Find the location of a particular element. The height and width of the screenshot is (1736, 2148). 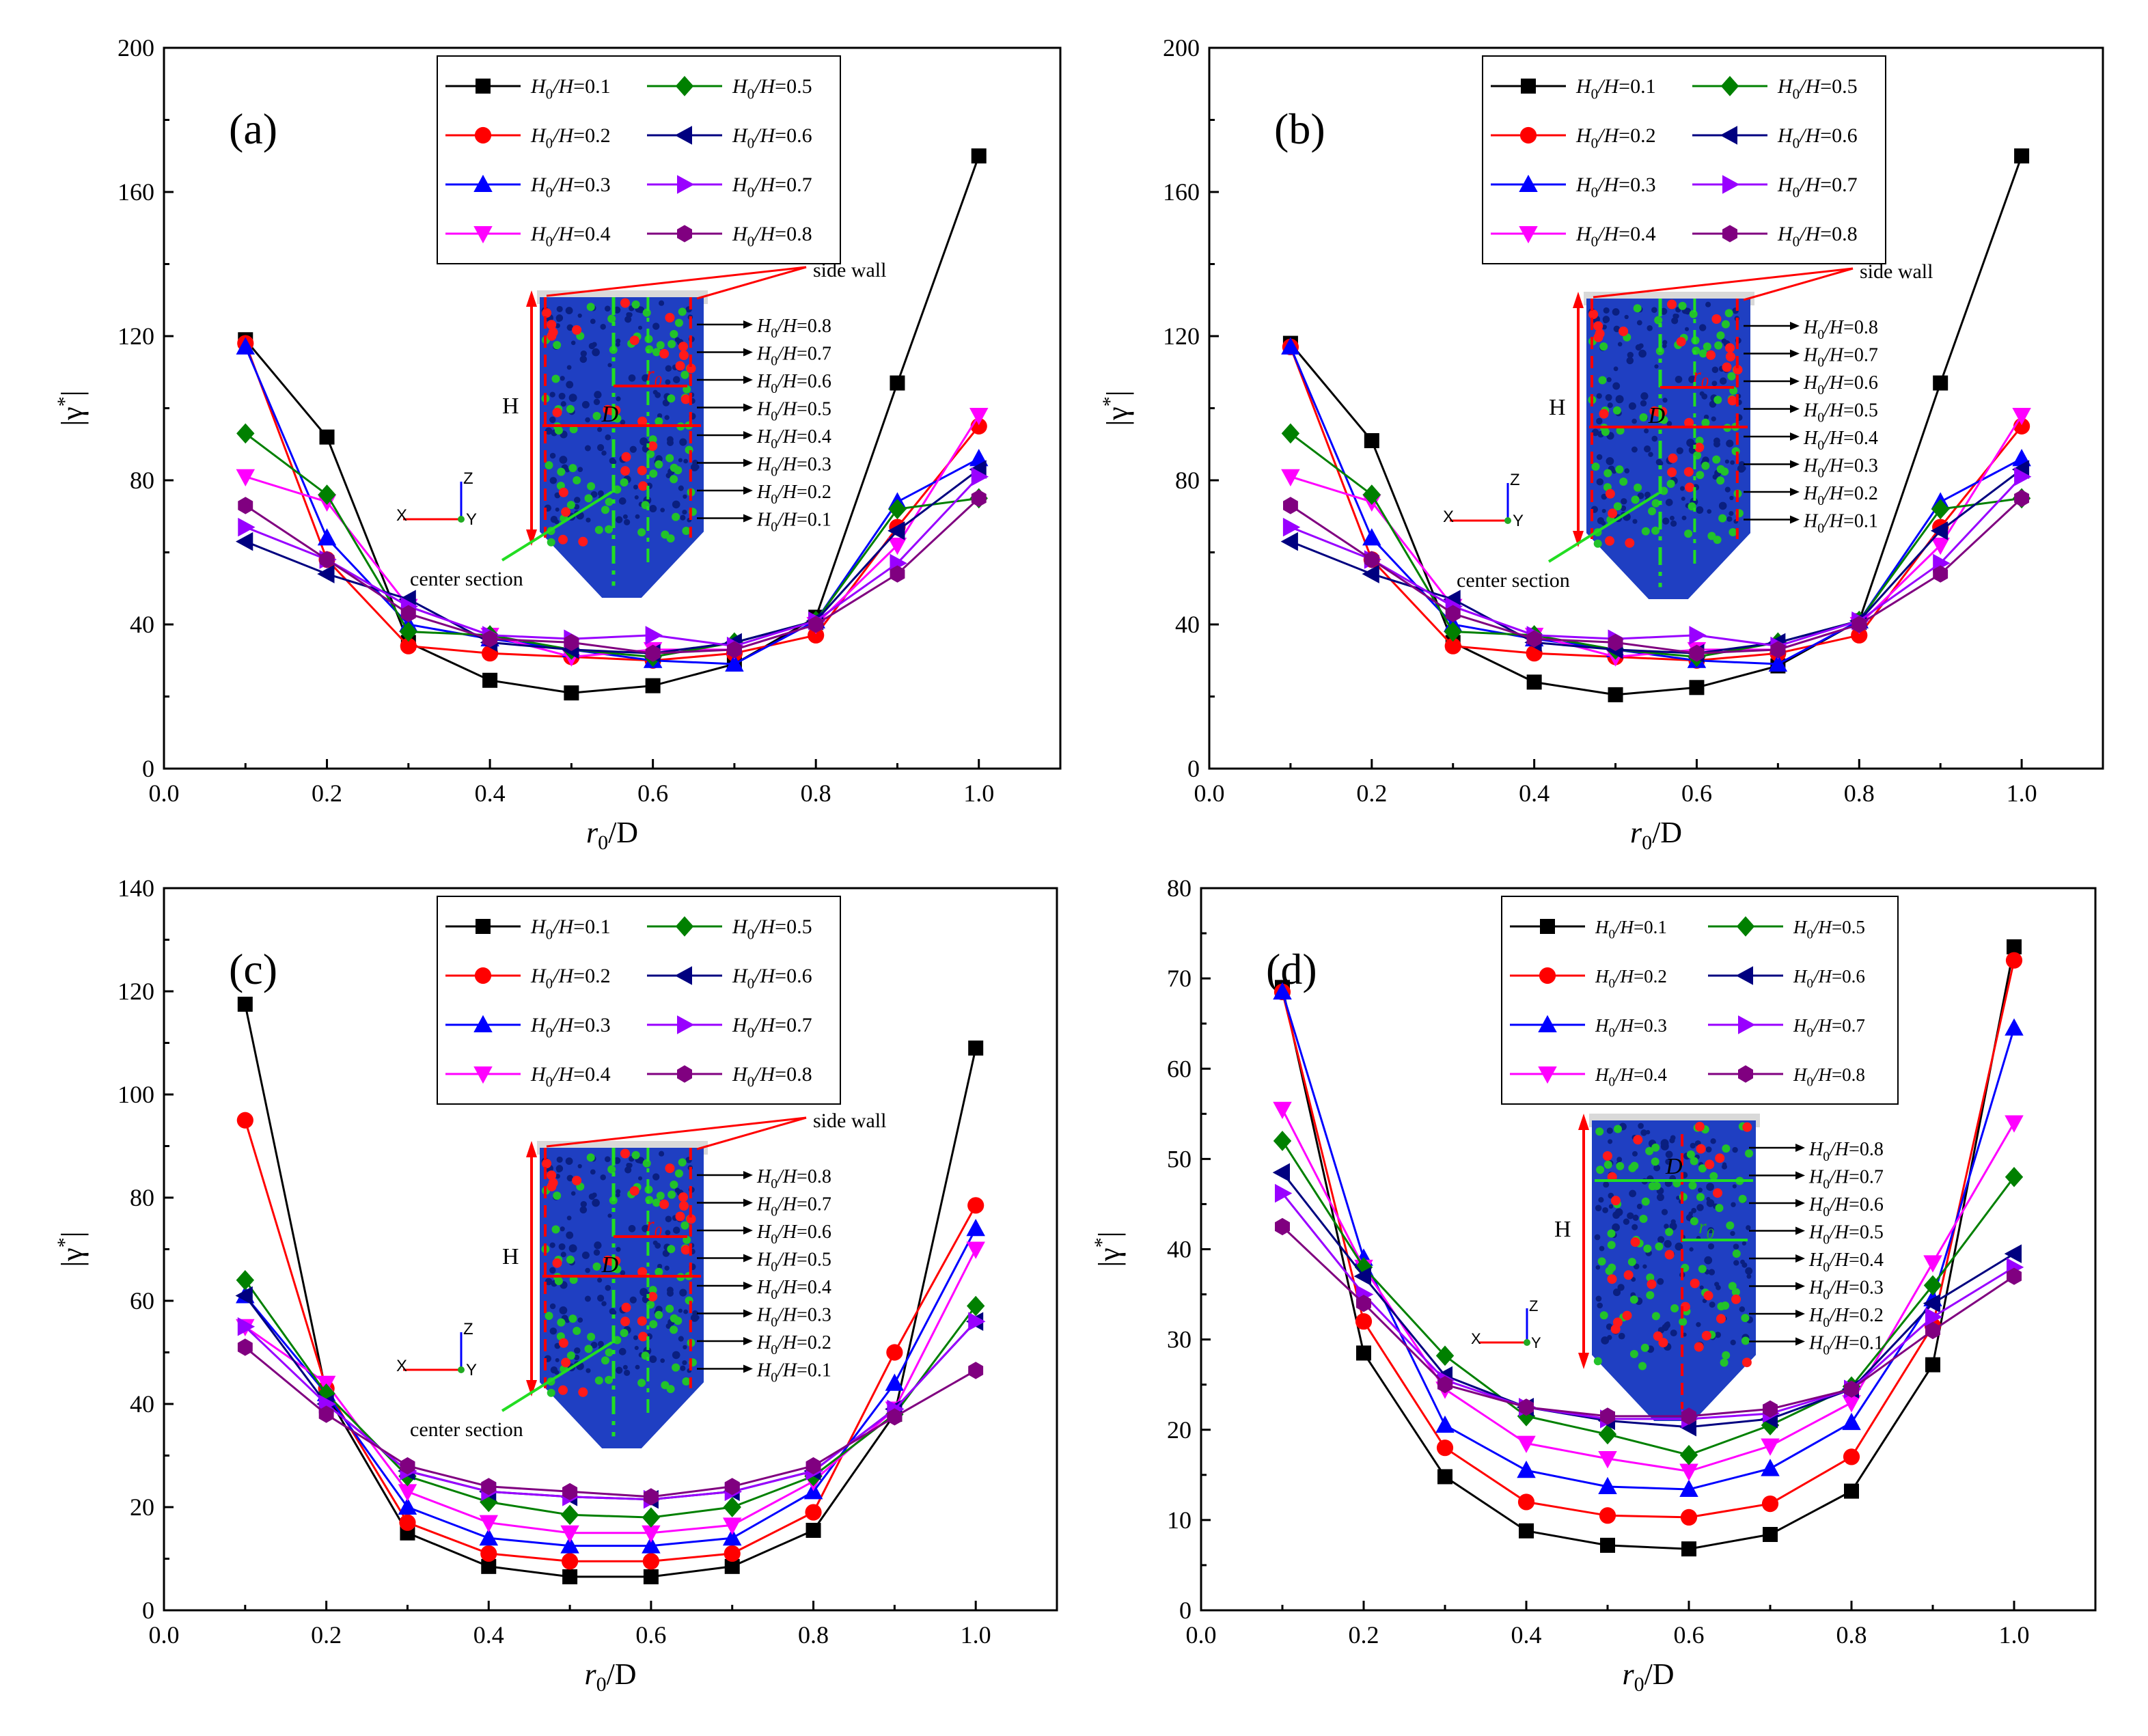

legend-entry-label: H0/H=0.2 is located at coordinates (570, 137).